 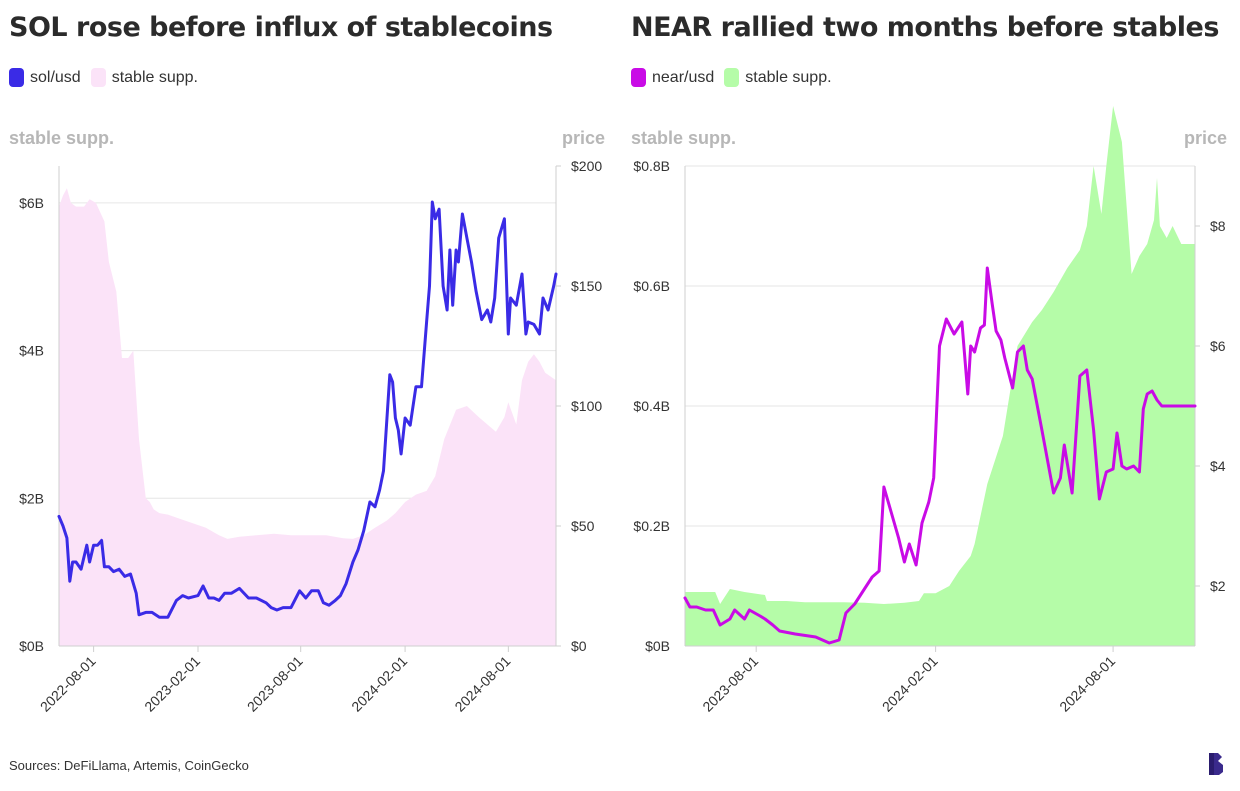 I want to click on near-stable-supp-swatch, so click(x=732, y=77).